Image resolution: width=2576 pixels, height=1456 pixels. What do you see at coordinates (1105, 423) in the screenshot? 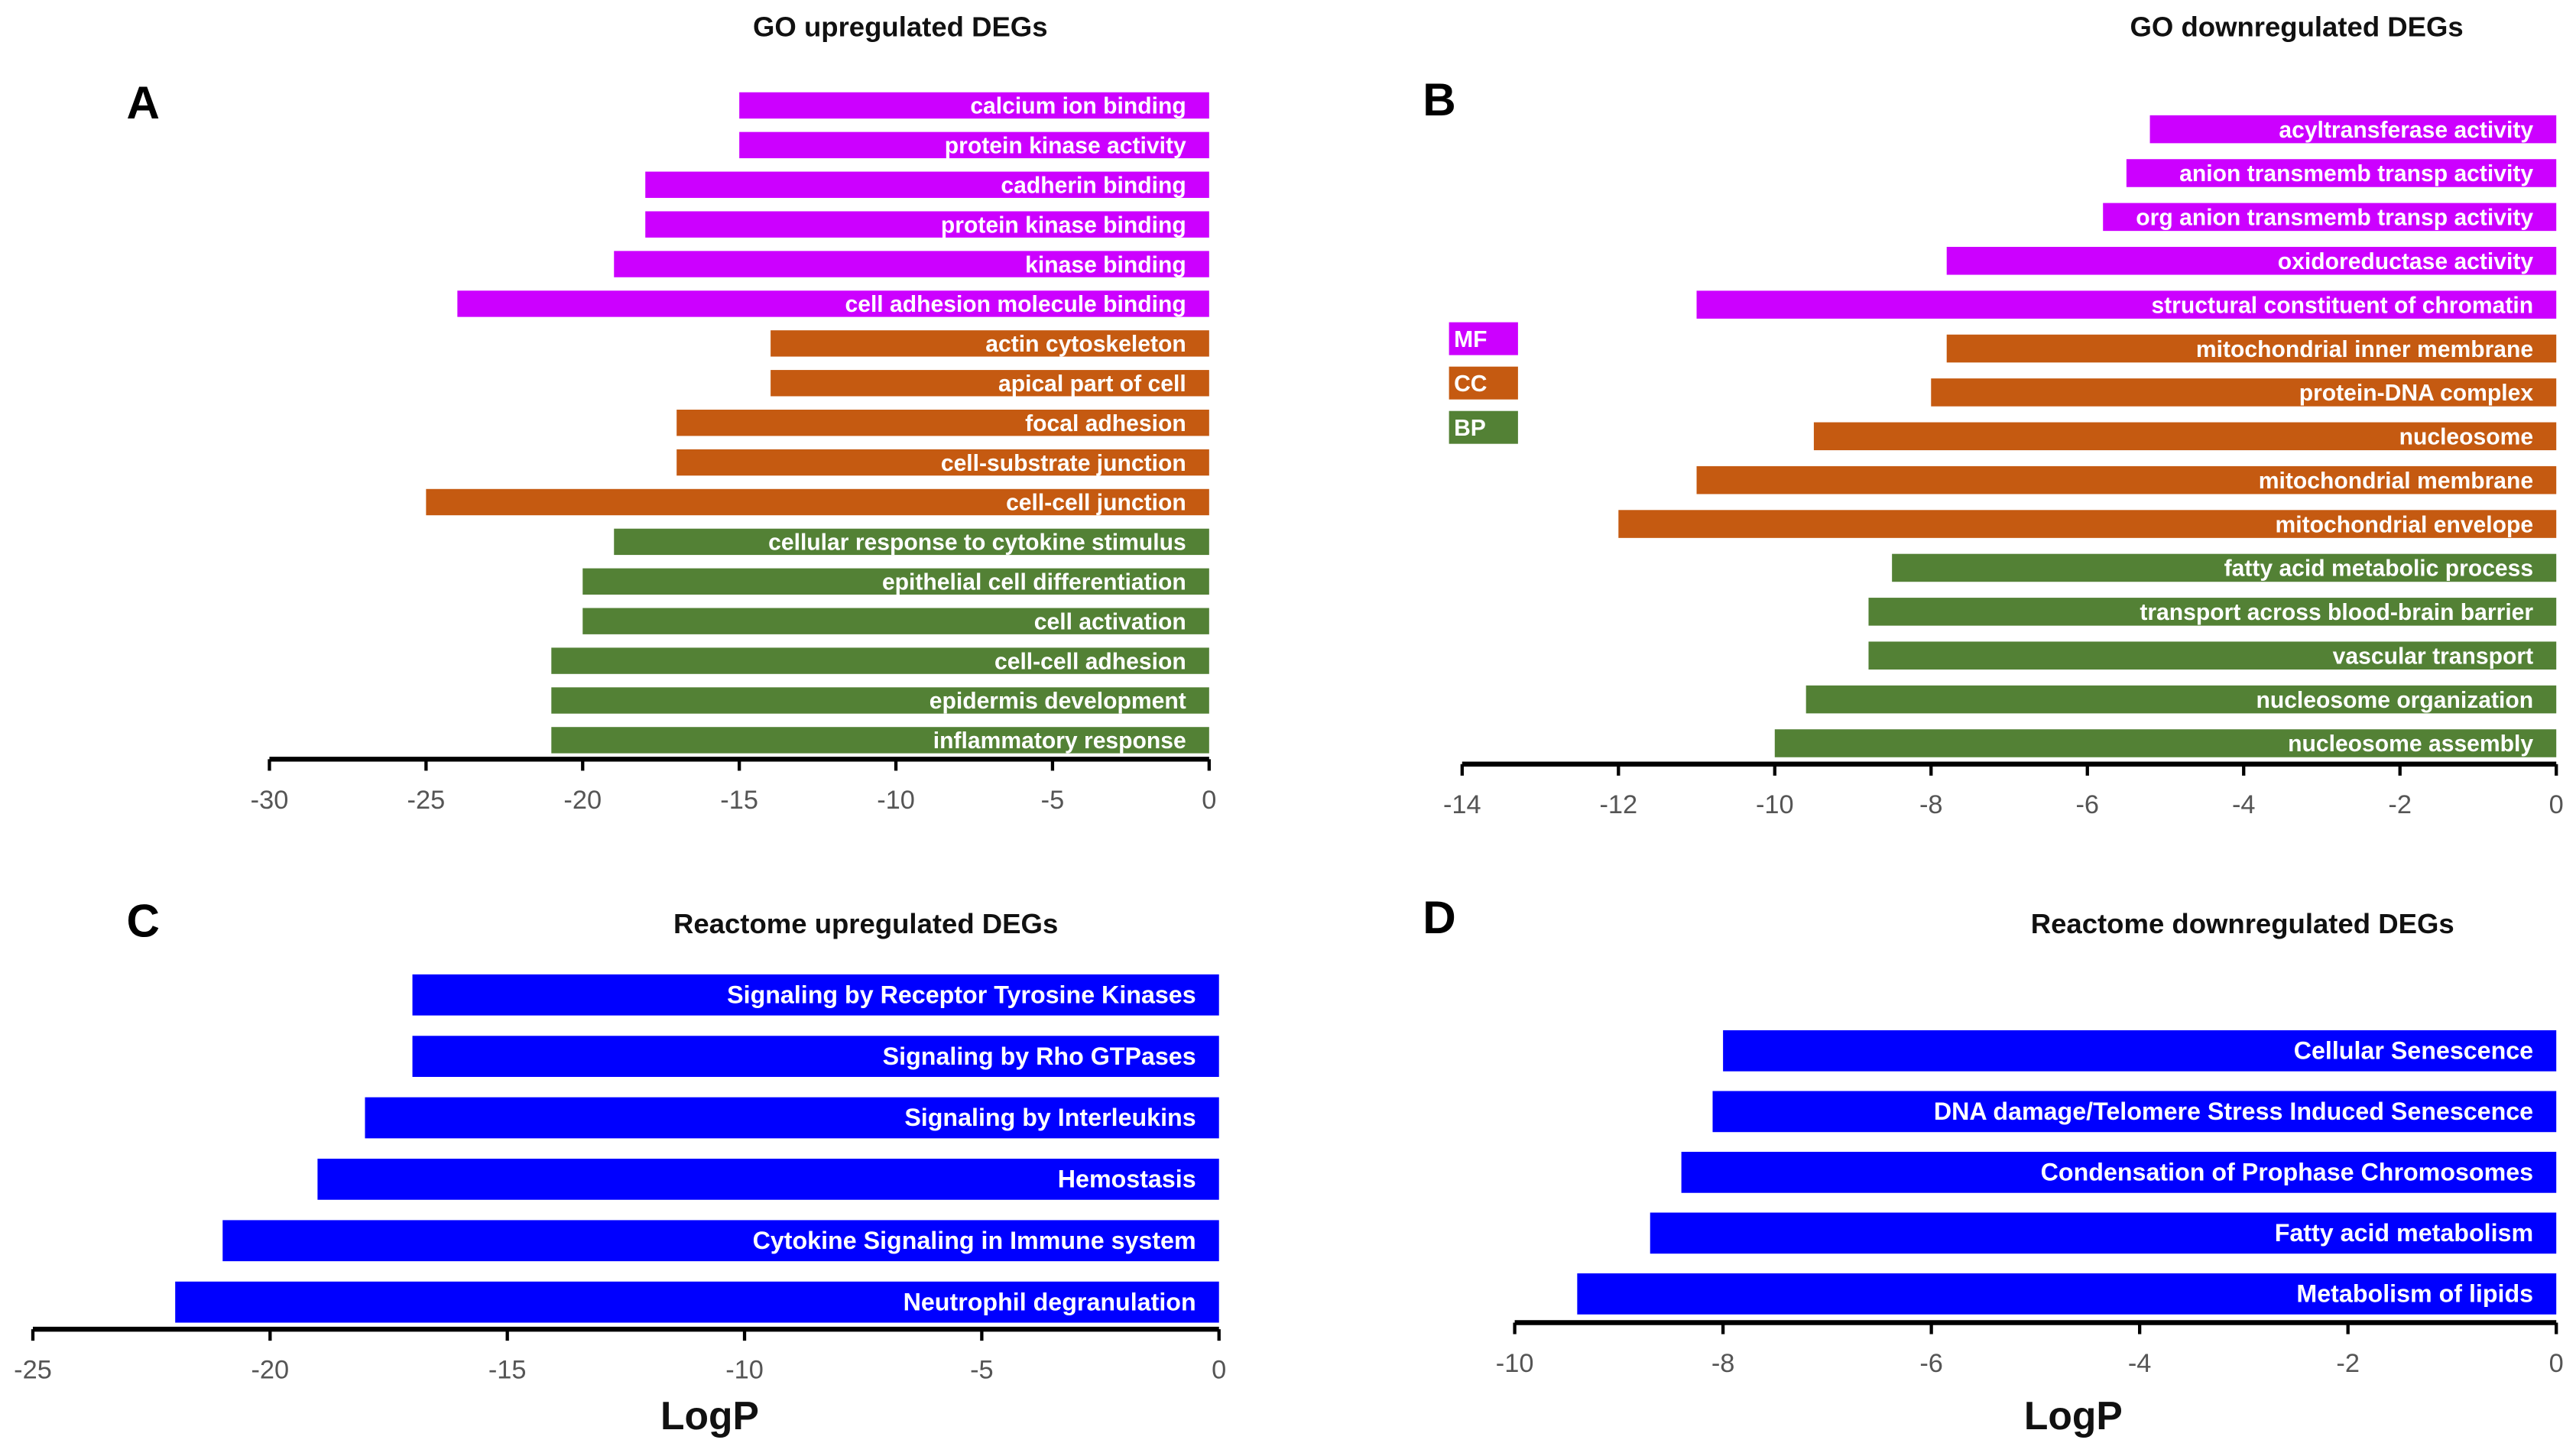
I see `bar-label: focal adhesion` at bounding box center [1105, 423].